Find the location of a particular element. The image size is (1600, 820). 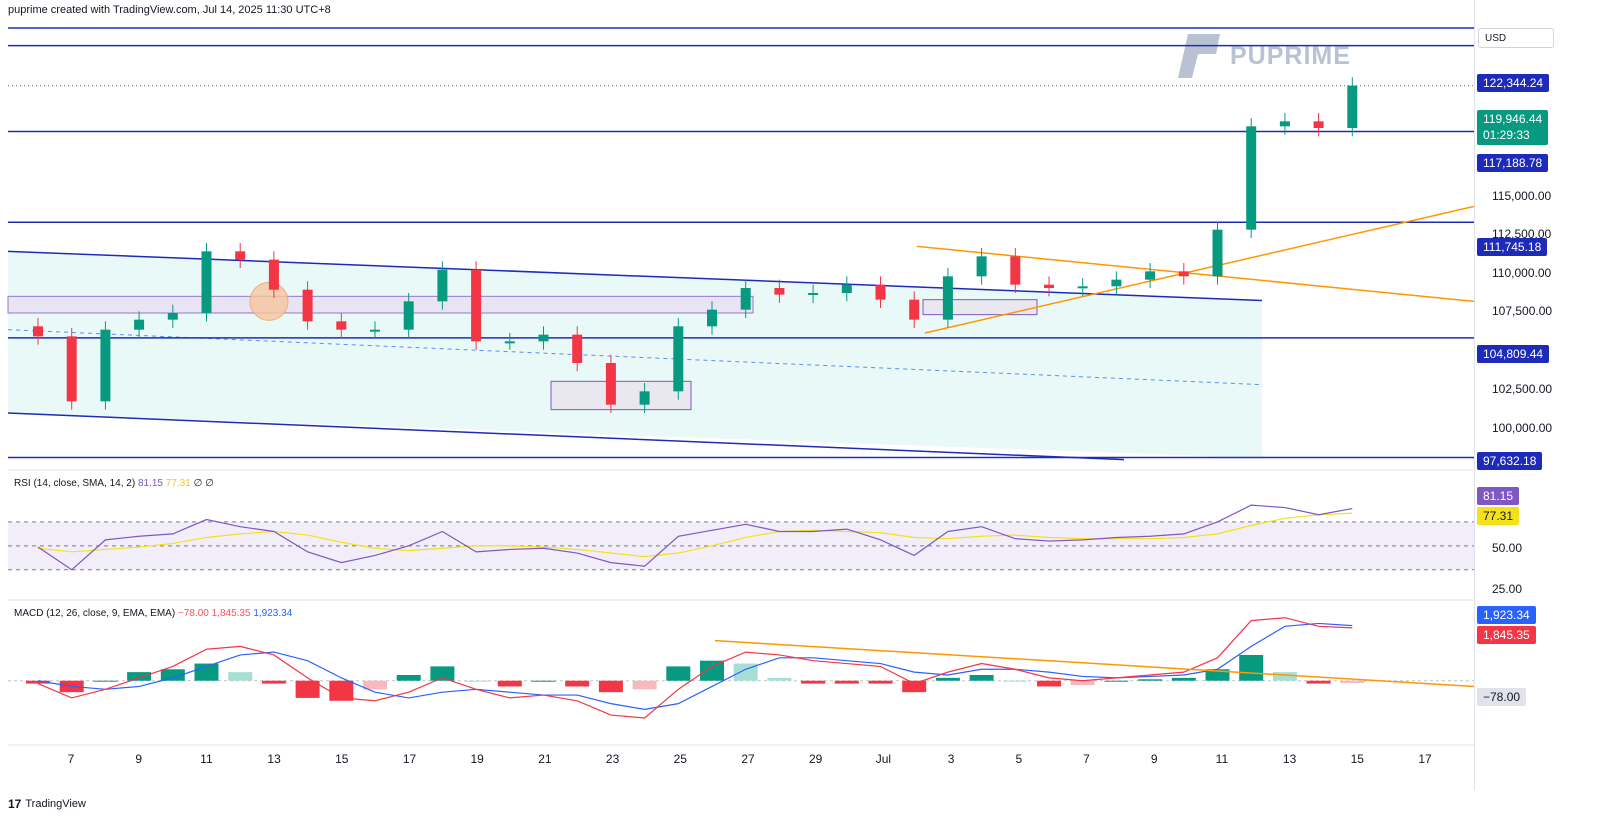

tradingview-logo-icon: 17 is located at coordinates (15, 804).